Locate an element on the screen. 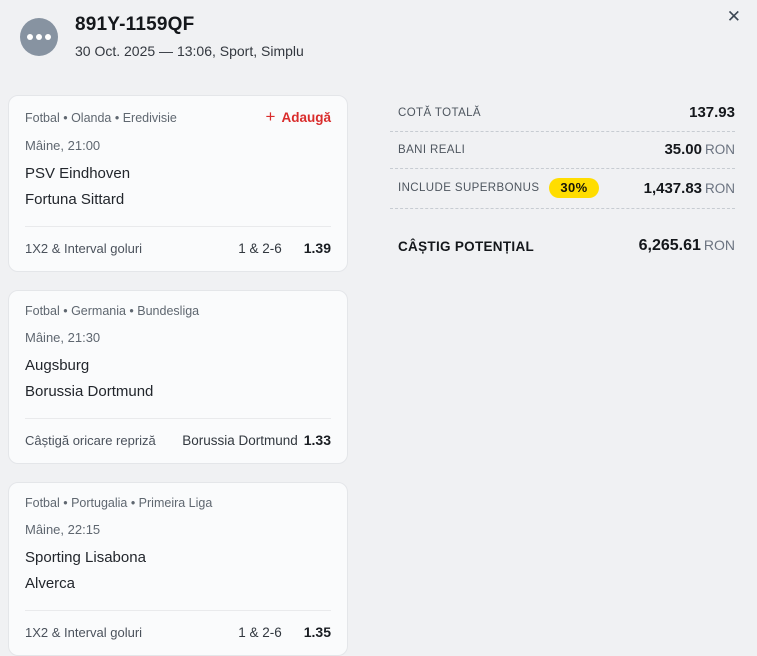 The width and height of the screenshot is (757, 656). potential-win-value: 6,265.61 RON is located at coordinates (686, 245).